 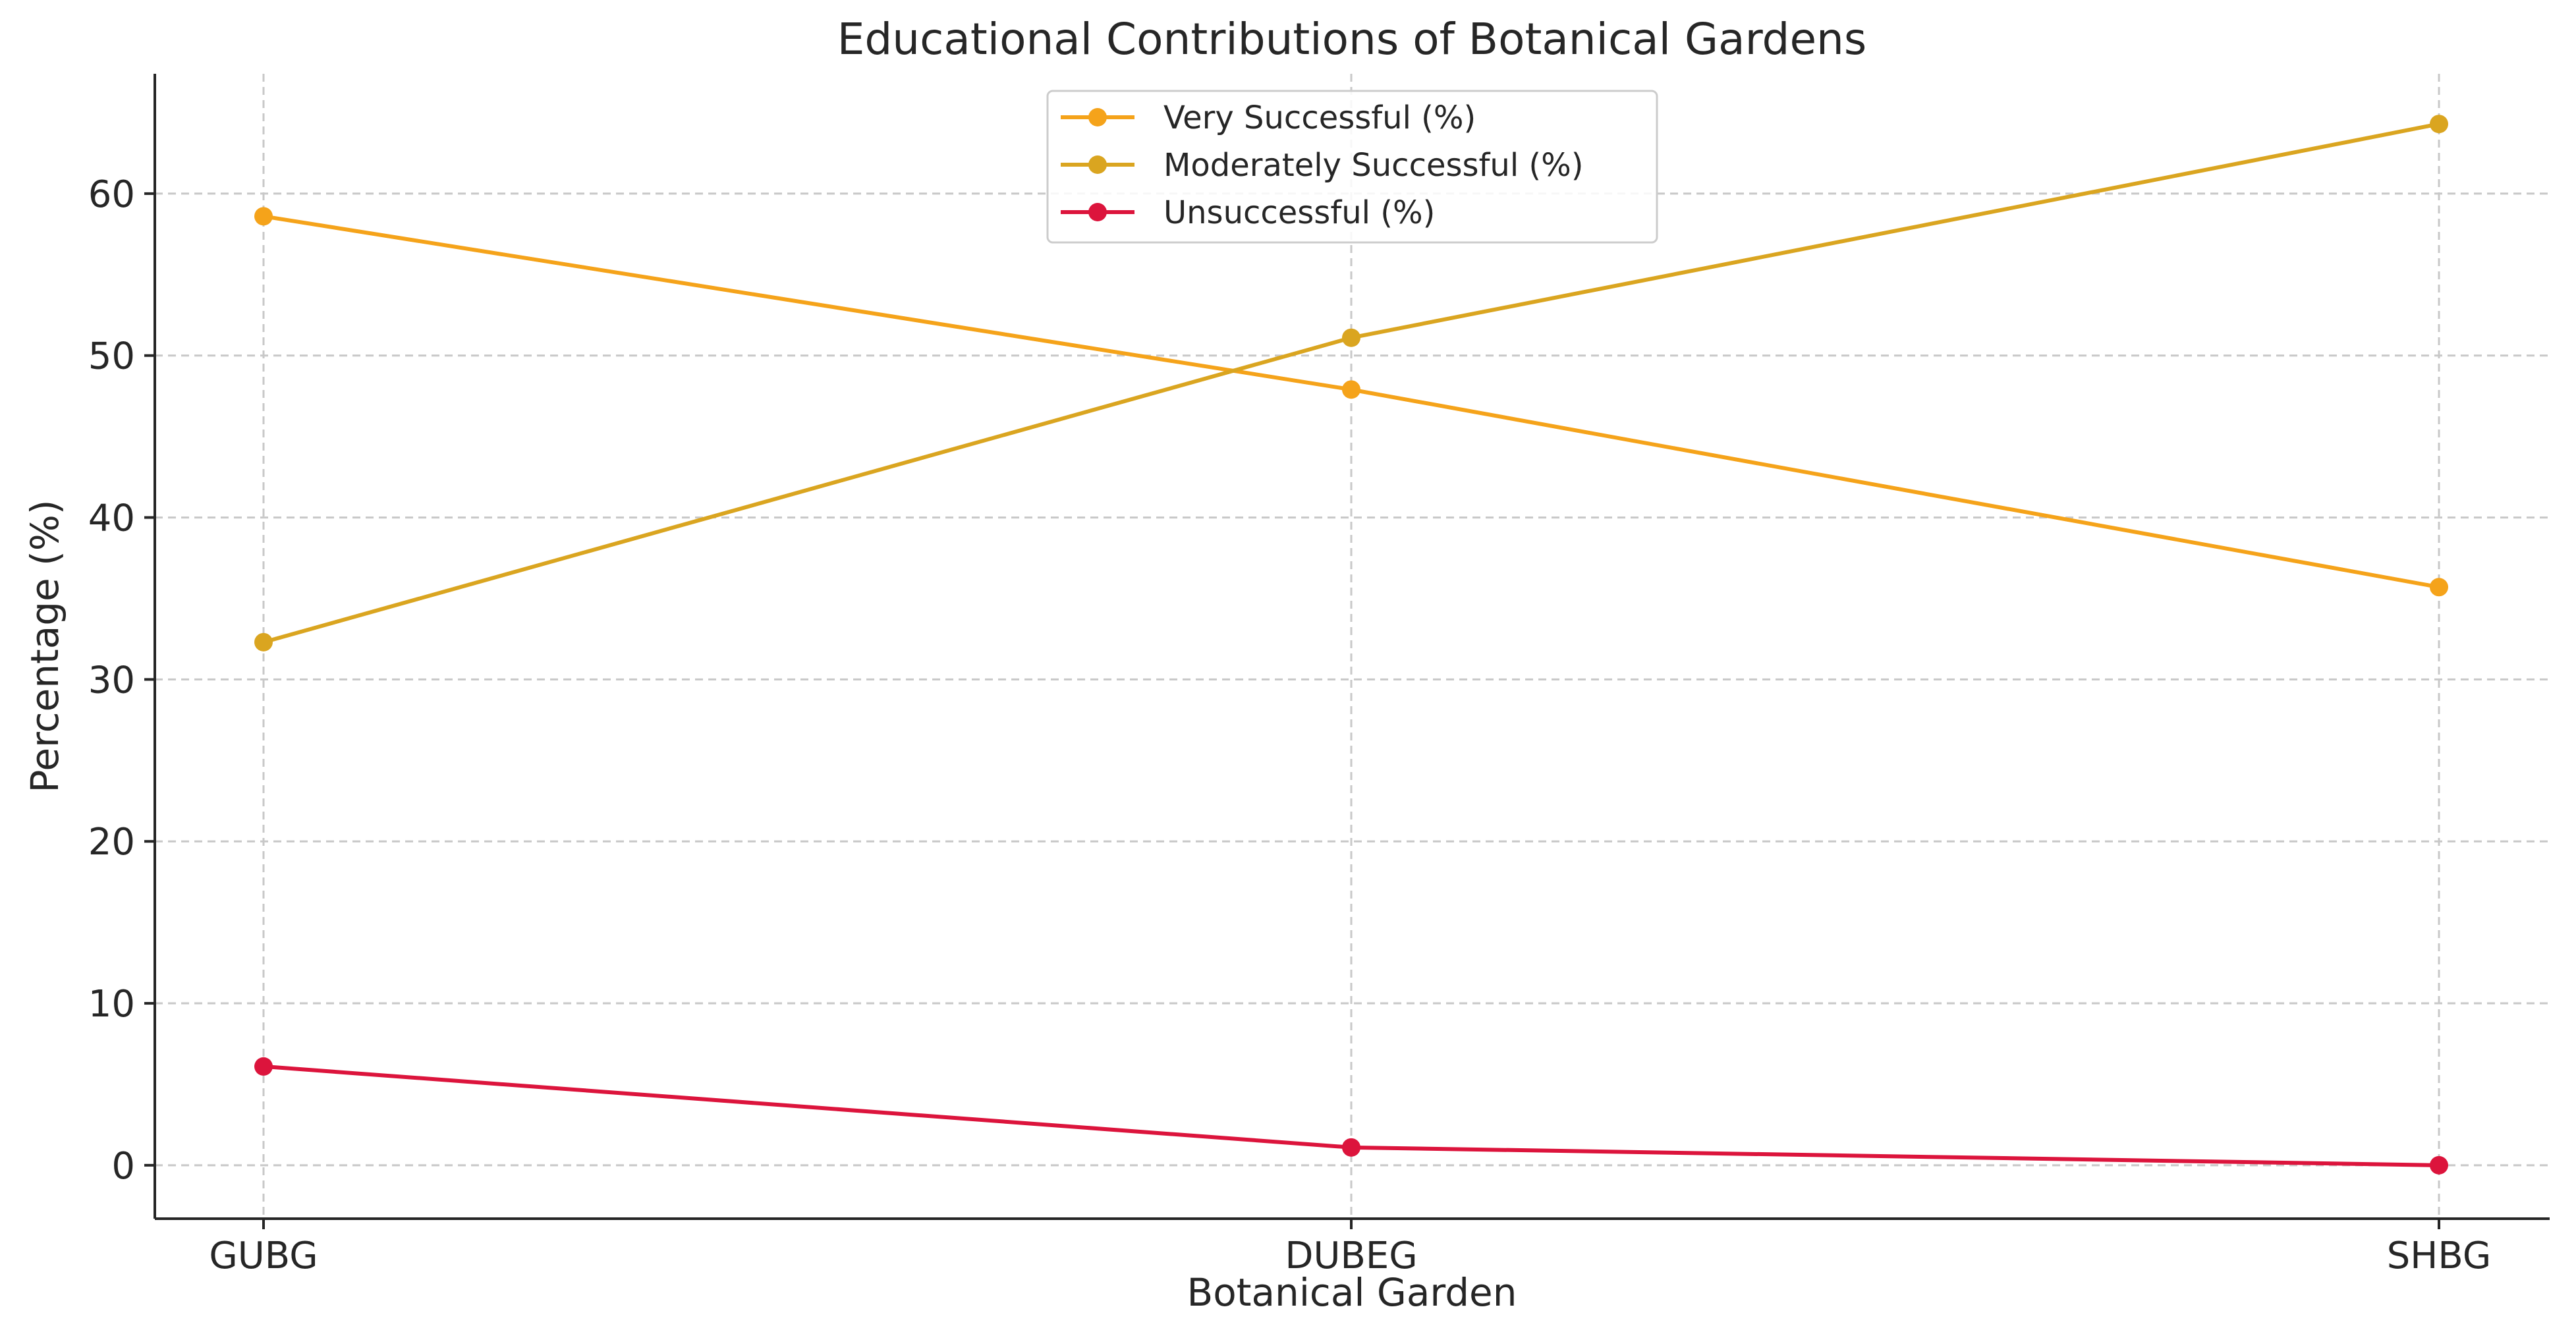 What do you see at coordinates (111, 842) in the screenshot?
I see `y-tick-label: 20` at bounding box center [111, 842].